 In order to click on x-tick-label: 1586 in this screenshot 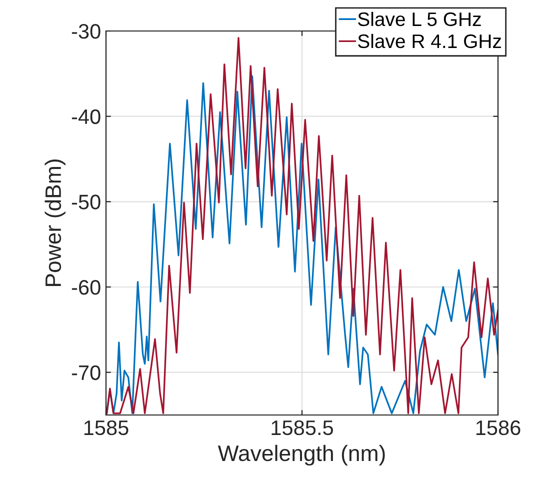, I will do `click(498, 428)`.